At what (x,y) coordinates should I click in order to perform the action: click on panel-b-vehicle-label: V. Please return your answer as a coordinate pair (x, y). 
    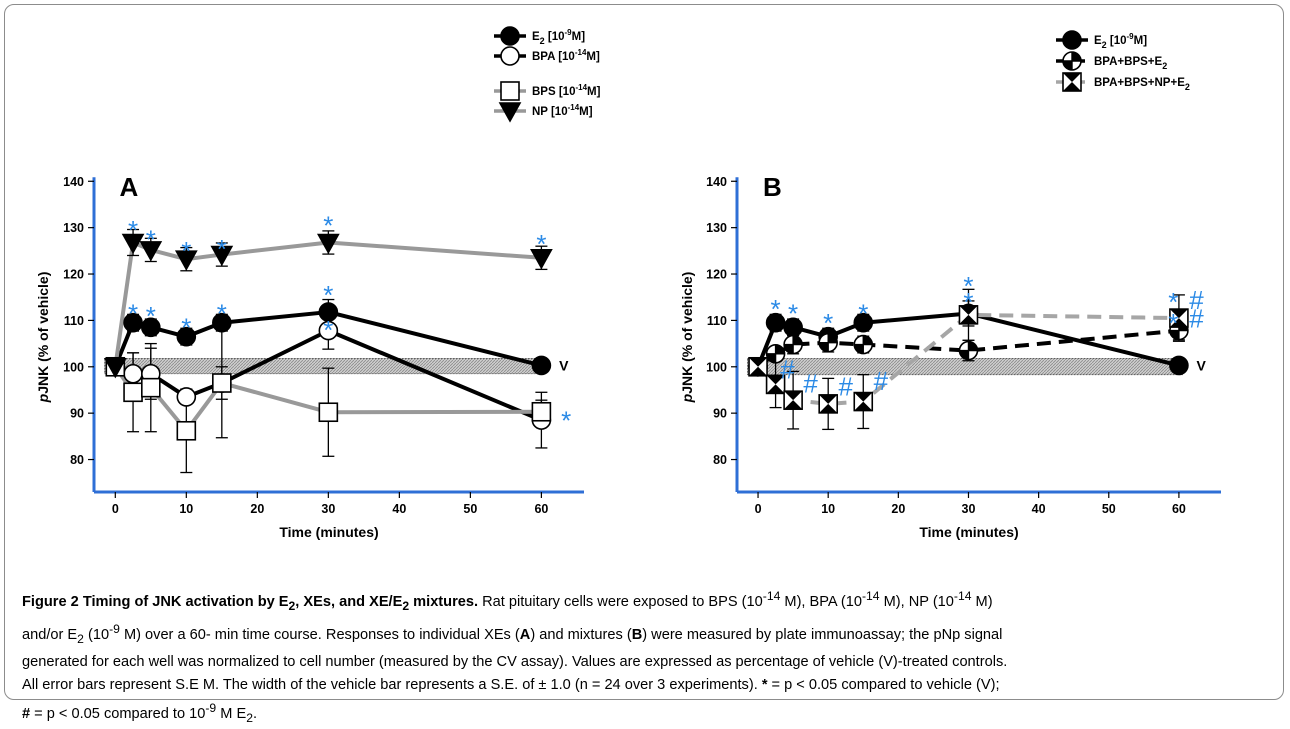
    Looking at the image, I should click on (1201, 365).